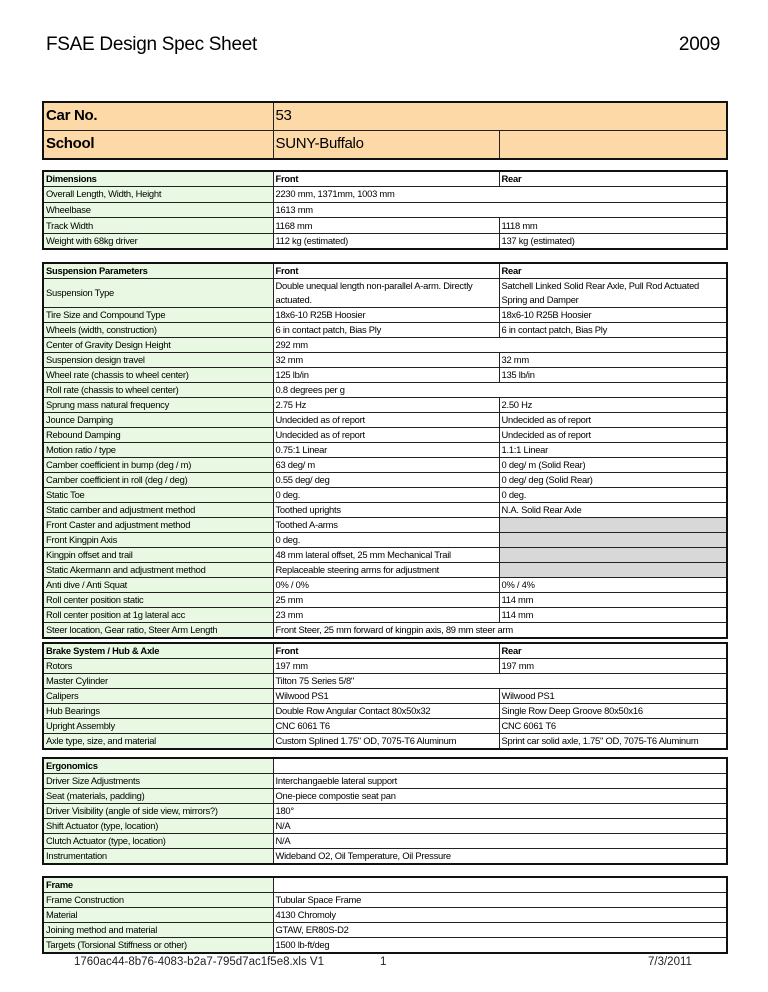  What do you see at coordinates (158, 741) in the screenshot?
I see `spec-label: Axle type, size, and material` at bounding box center [158, 741].